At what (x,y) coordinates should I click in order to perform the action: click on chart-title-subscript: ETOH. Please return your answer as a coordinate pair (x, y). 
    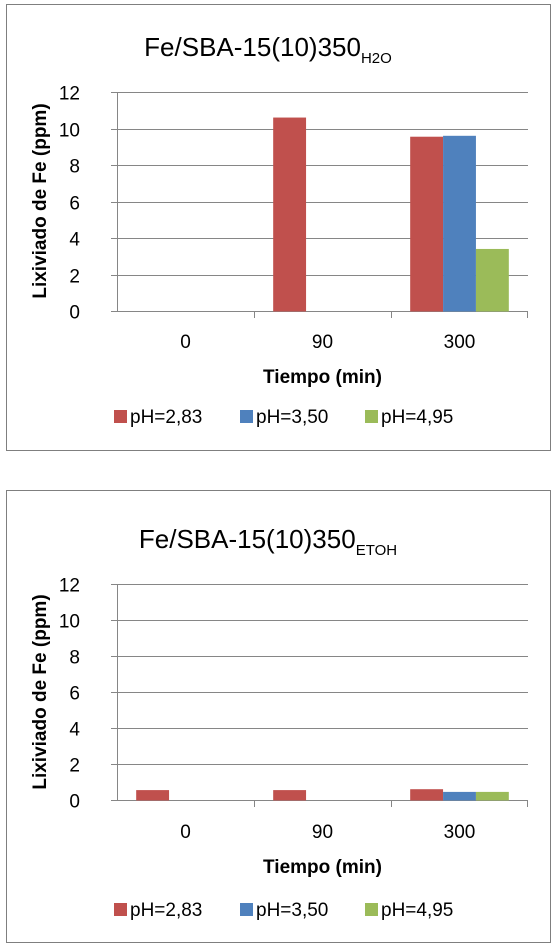
    Looking at the image, I should click on (376, 550).